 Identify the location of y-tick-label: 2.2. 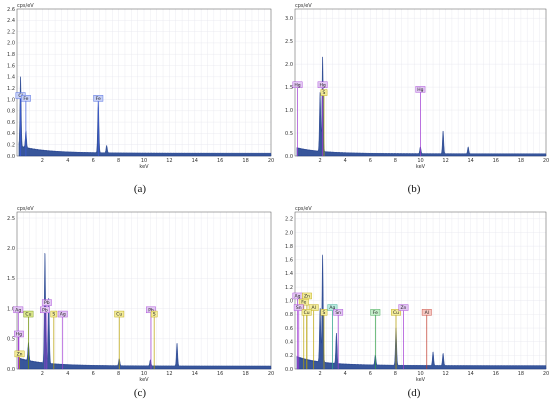
(289, 220).